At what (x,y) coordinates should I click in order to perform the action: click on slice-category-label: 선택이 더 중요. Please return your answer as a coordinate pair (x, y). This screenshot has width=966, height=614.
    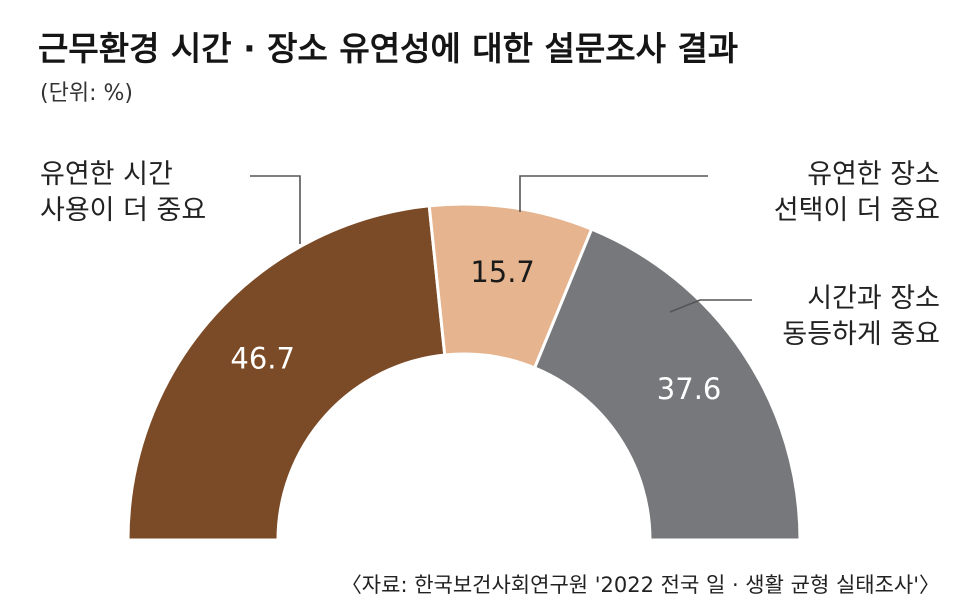
    Looking at the image, I should click on (857, 210).